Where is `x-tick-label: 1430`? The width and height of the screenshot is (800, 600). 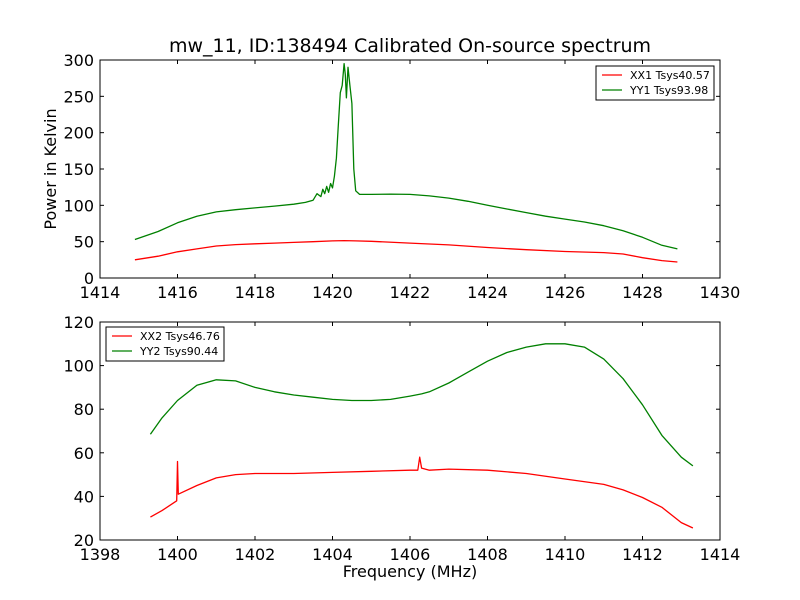
x-tick-label: 1430 is located at coordinates (720, 292).